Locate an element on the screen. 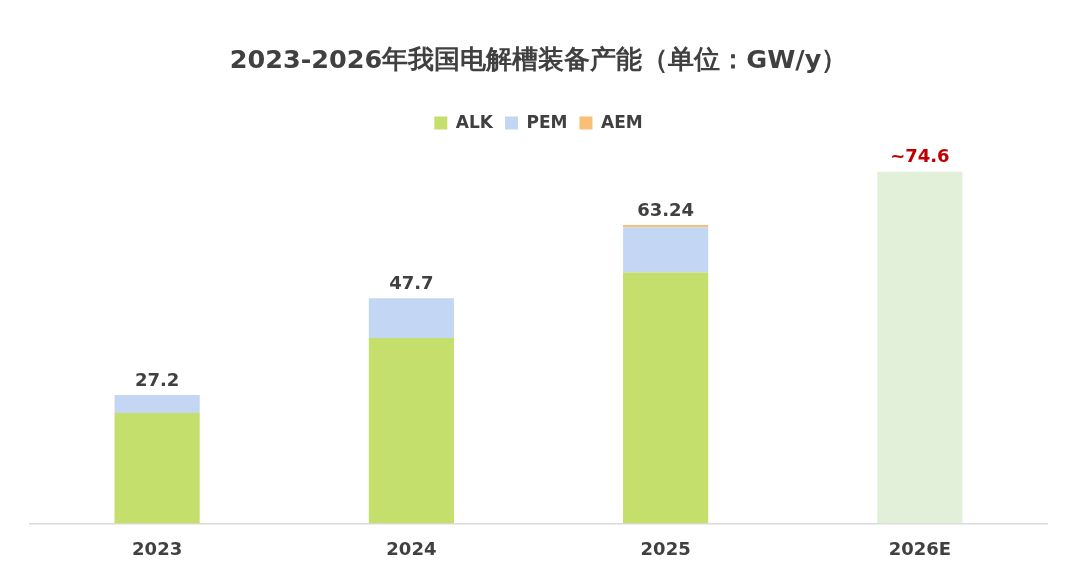 The height and width of the screenshot is (586, 1080). legend-label: PEM is located at coordinates (547, 121).